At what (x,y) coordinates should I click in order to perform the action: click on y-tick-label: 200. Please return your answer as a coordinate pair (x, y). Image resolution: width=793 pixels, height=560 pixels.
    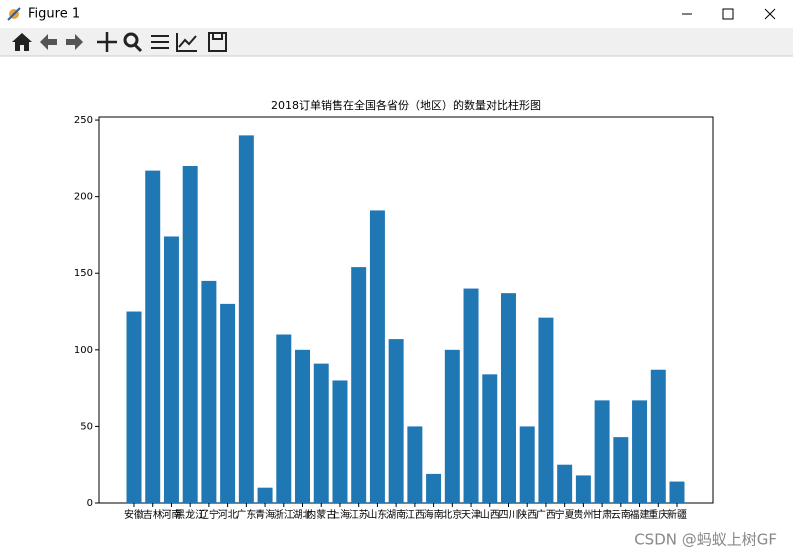
    Looking at the image, I should click on (83, 197).